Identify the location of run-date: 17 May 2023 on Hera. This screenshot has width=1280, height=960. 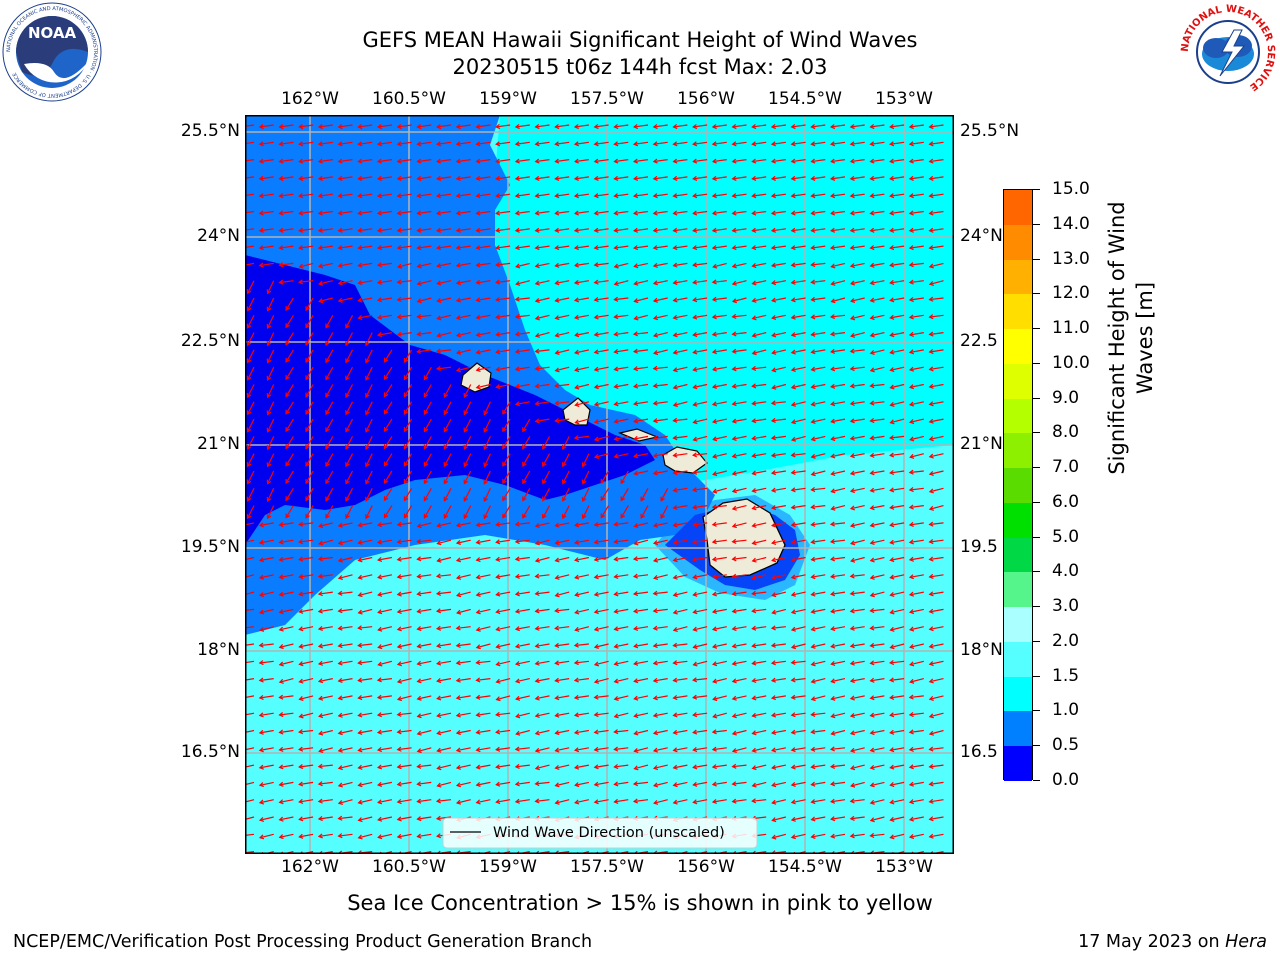
(1172, 942).